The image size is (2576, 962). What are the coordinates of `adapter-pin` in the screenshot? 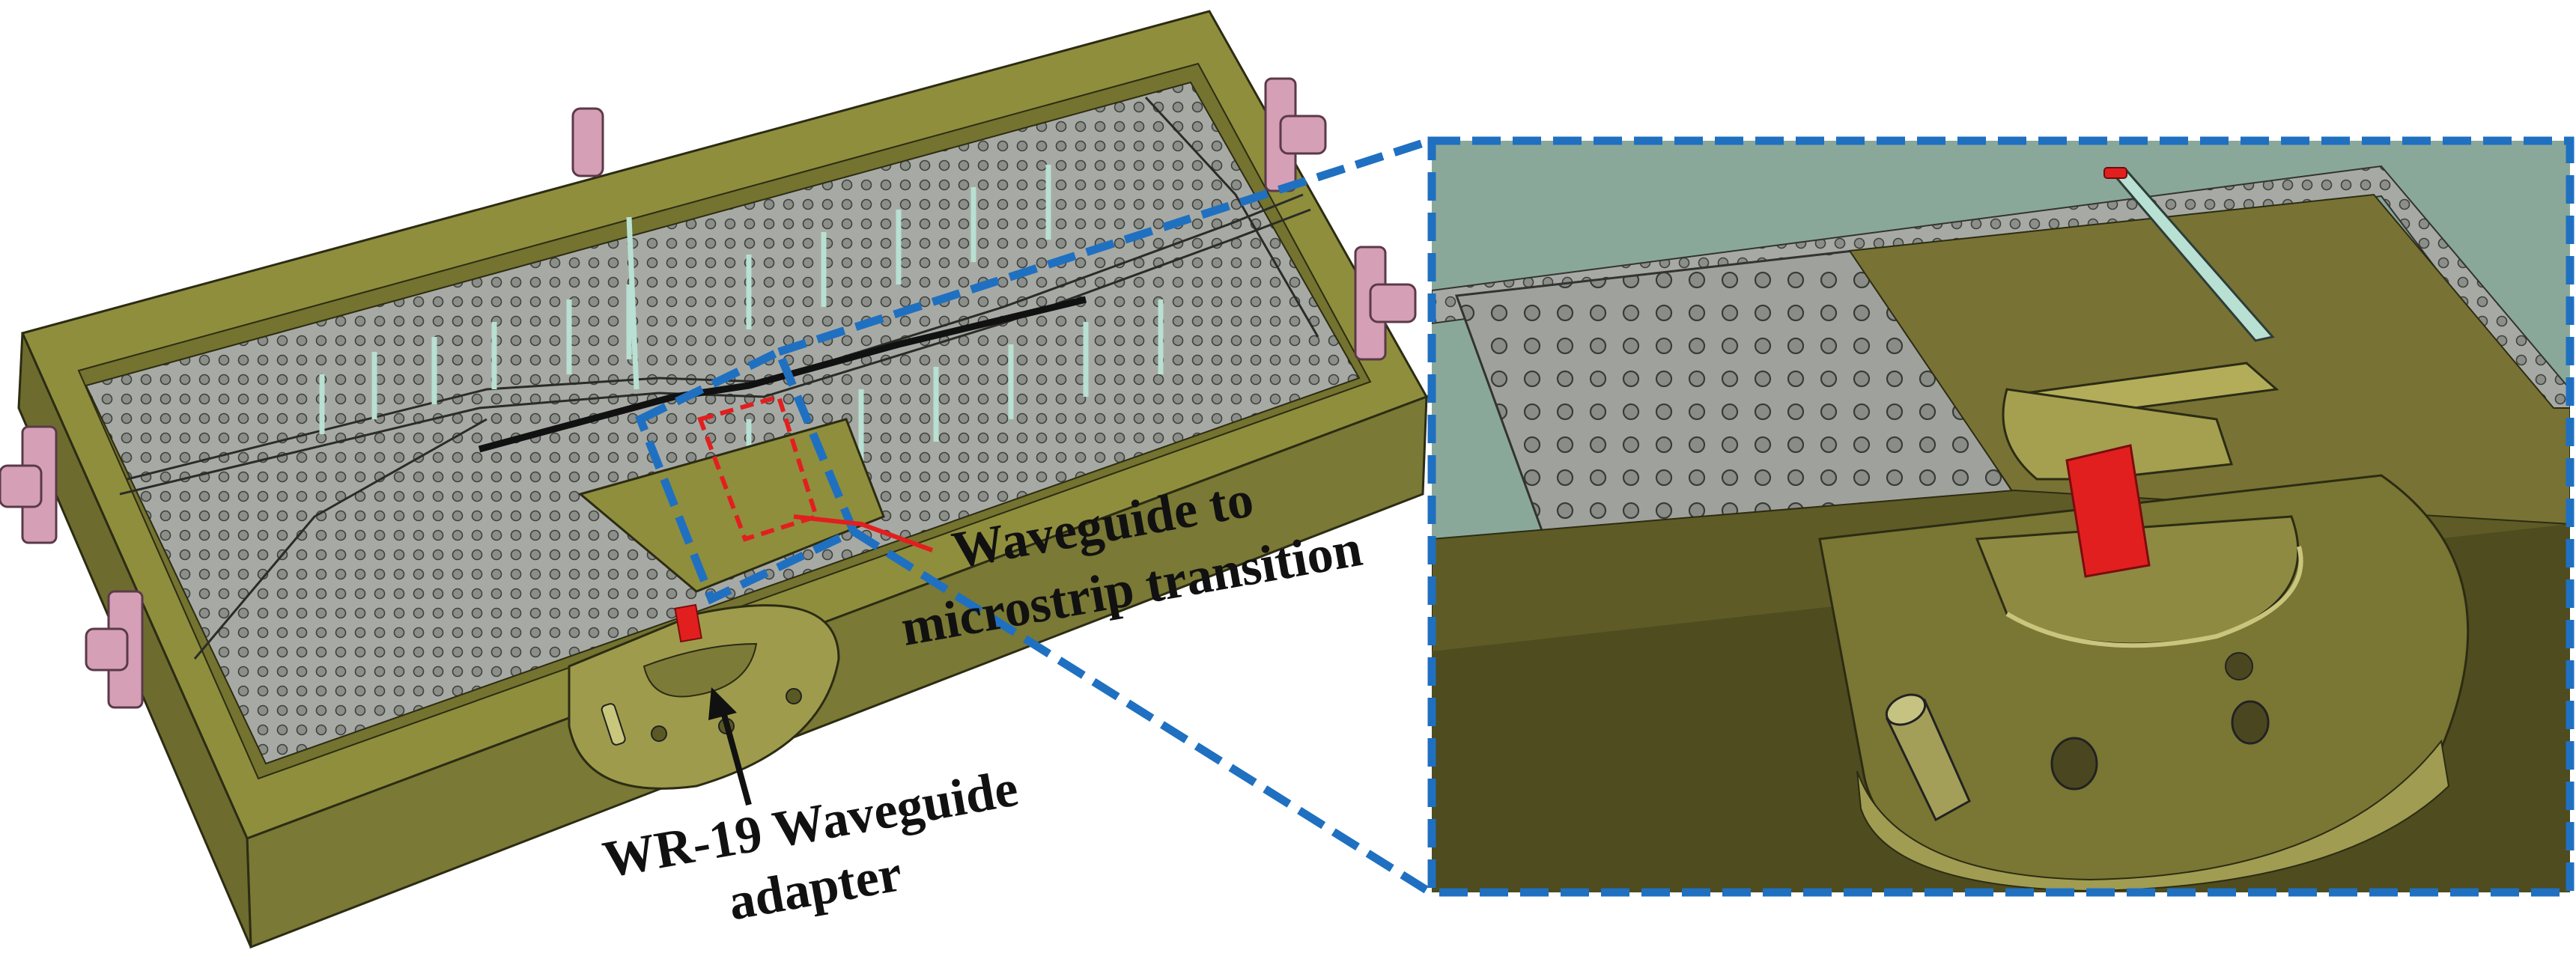 It's located at (613, 724).